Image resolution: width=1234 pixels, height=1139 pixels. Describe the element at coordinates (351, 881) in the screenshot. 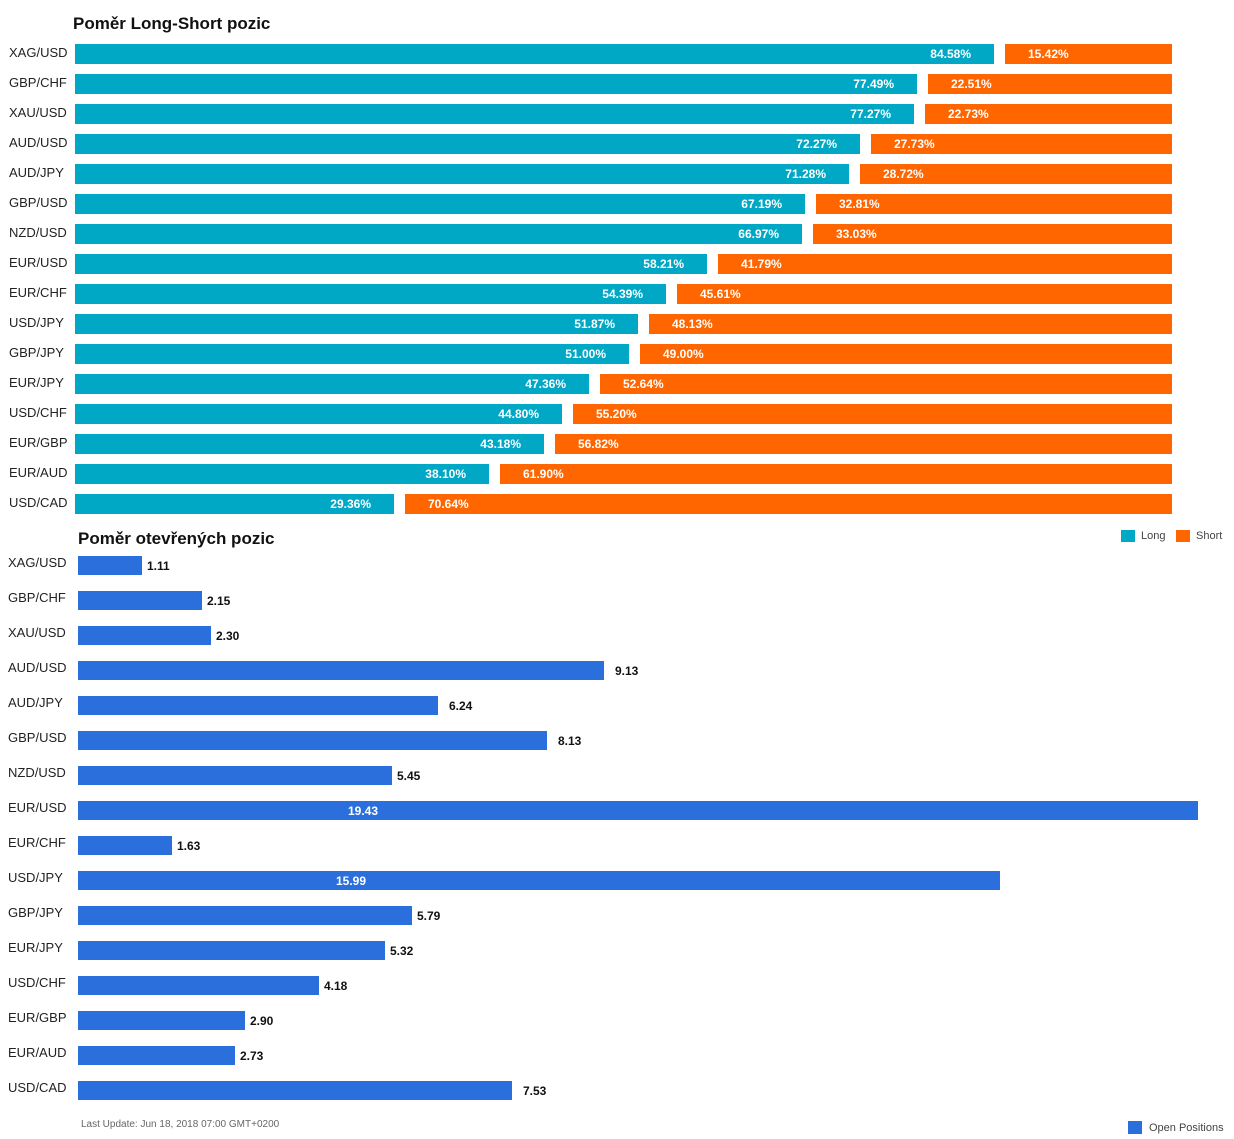

I see `open-positions-value-label: 15.99` at that location.